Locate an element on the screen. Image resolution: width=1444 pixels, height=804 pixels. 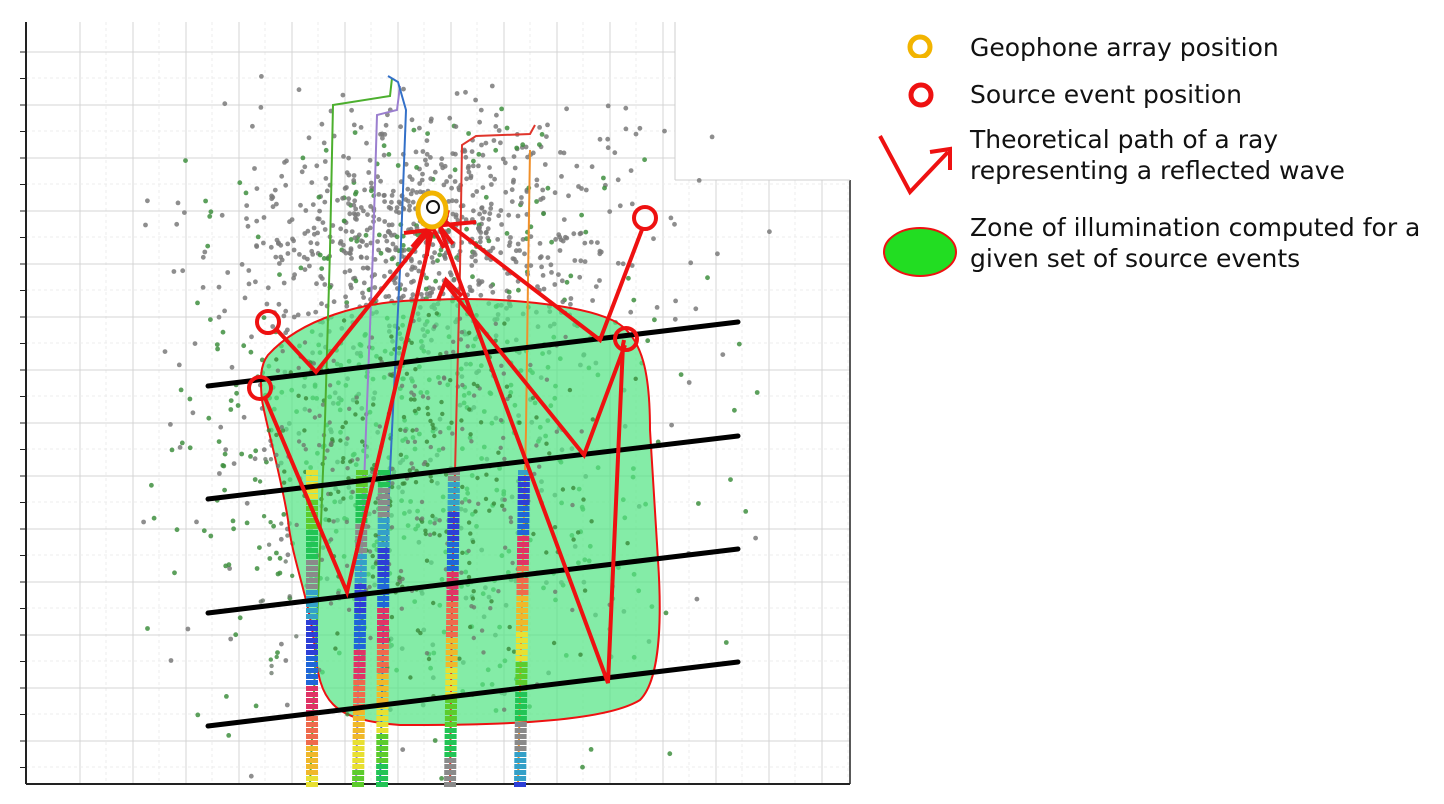
legend-item-source: Source event position is located at coordinates (1155, 90).